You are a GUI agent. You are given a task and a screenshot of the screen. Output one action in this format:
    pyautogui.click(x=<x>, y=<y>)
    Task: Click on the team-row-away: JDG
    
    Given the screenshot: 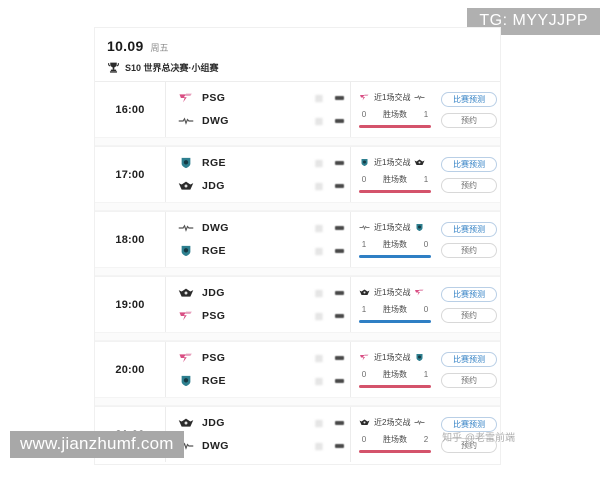 What is the action you would take?
    pyautogui.click(x=226, y=186)
    